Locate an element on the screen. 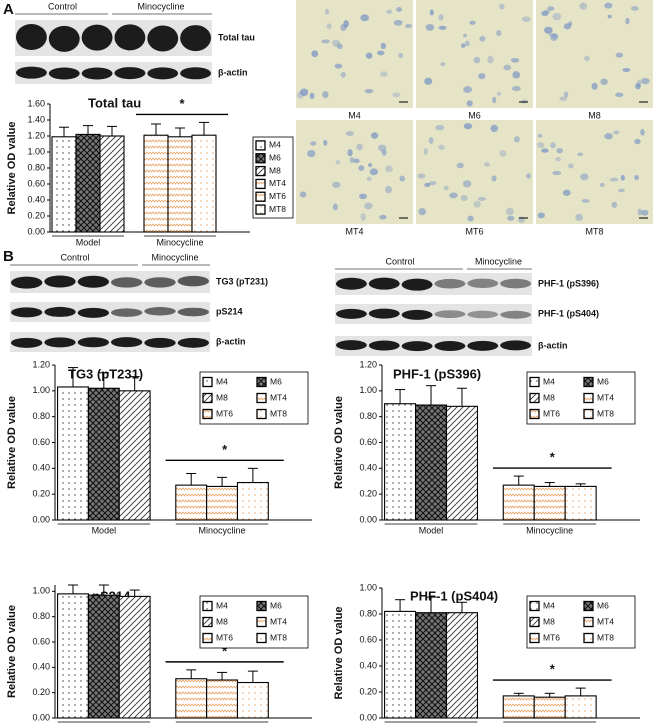 This screenshot has height=725, width=654. legend-box is located at coordinates (581, 622).